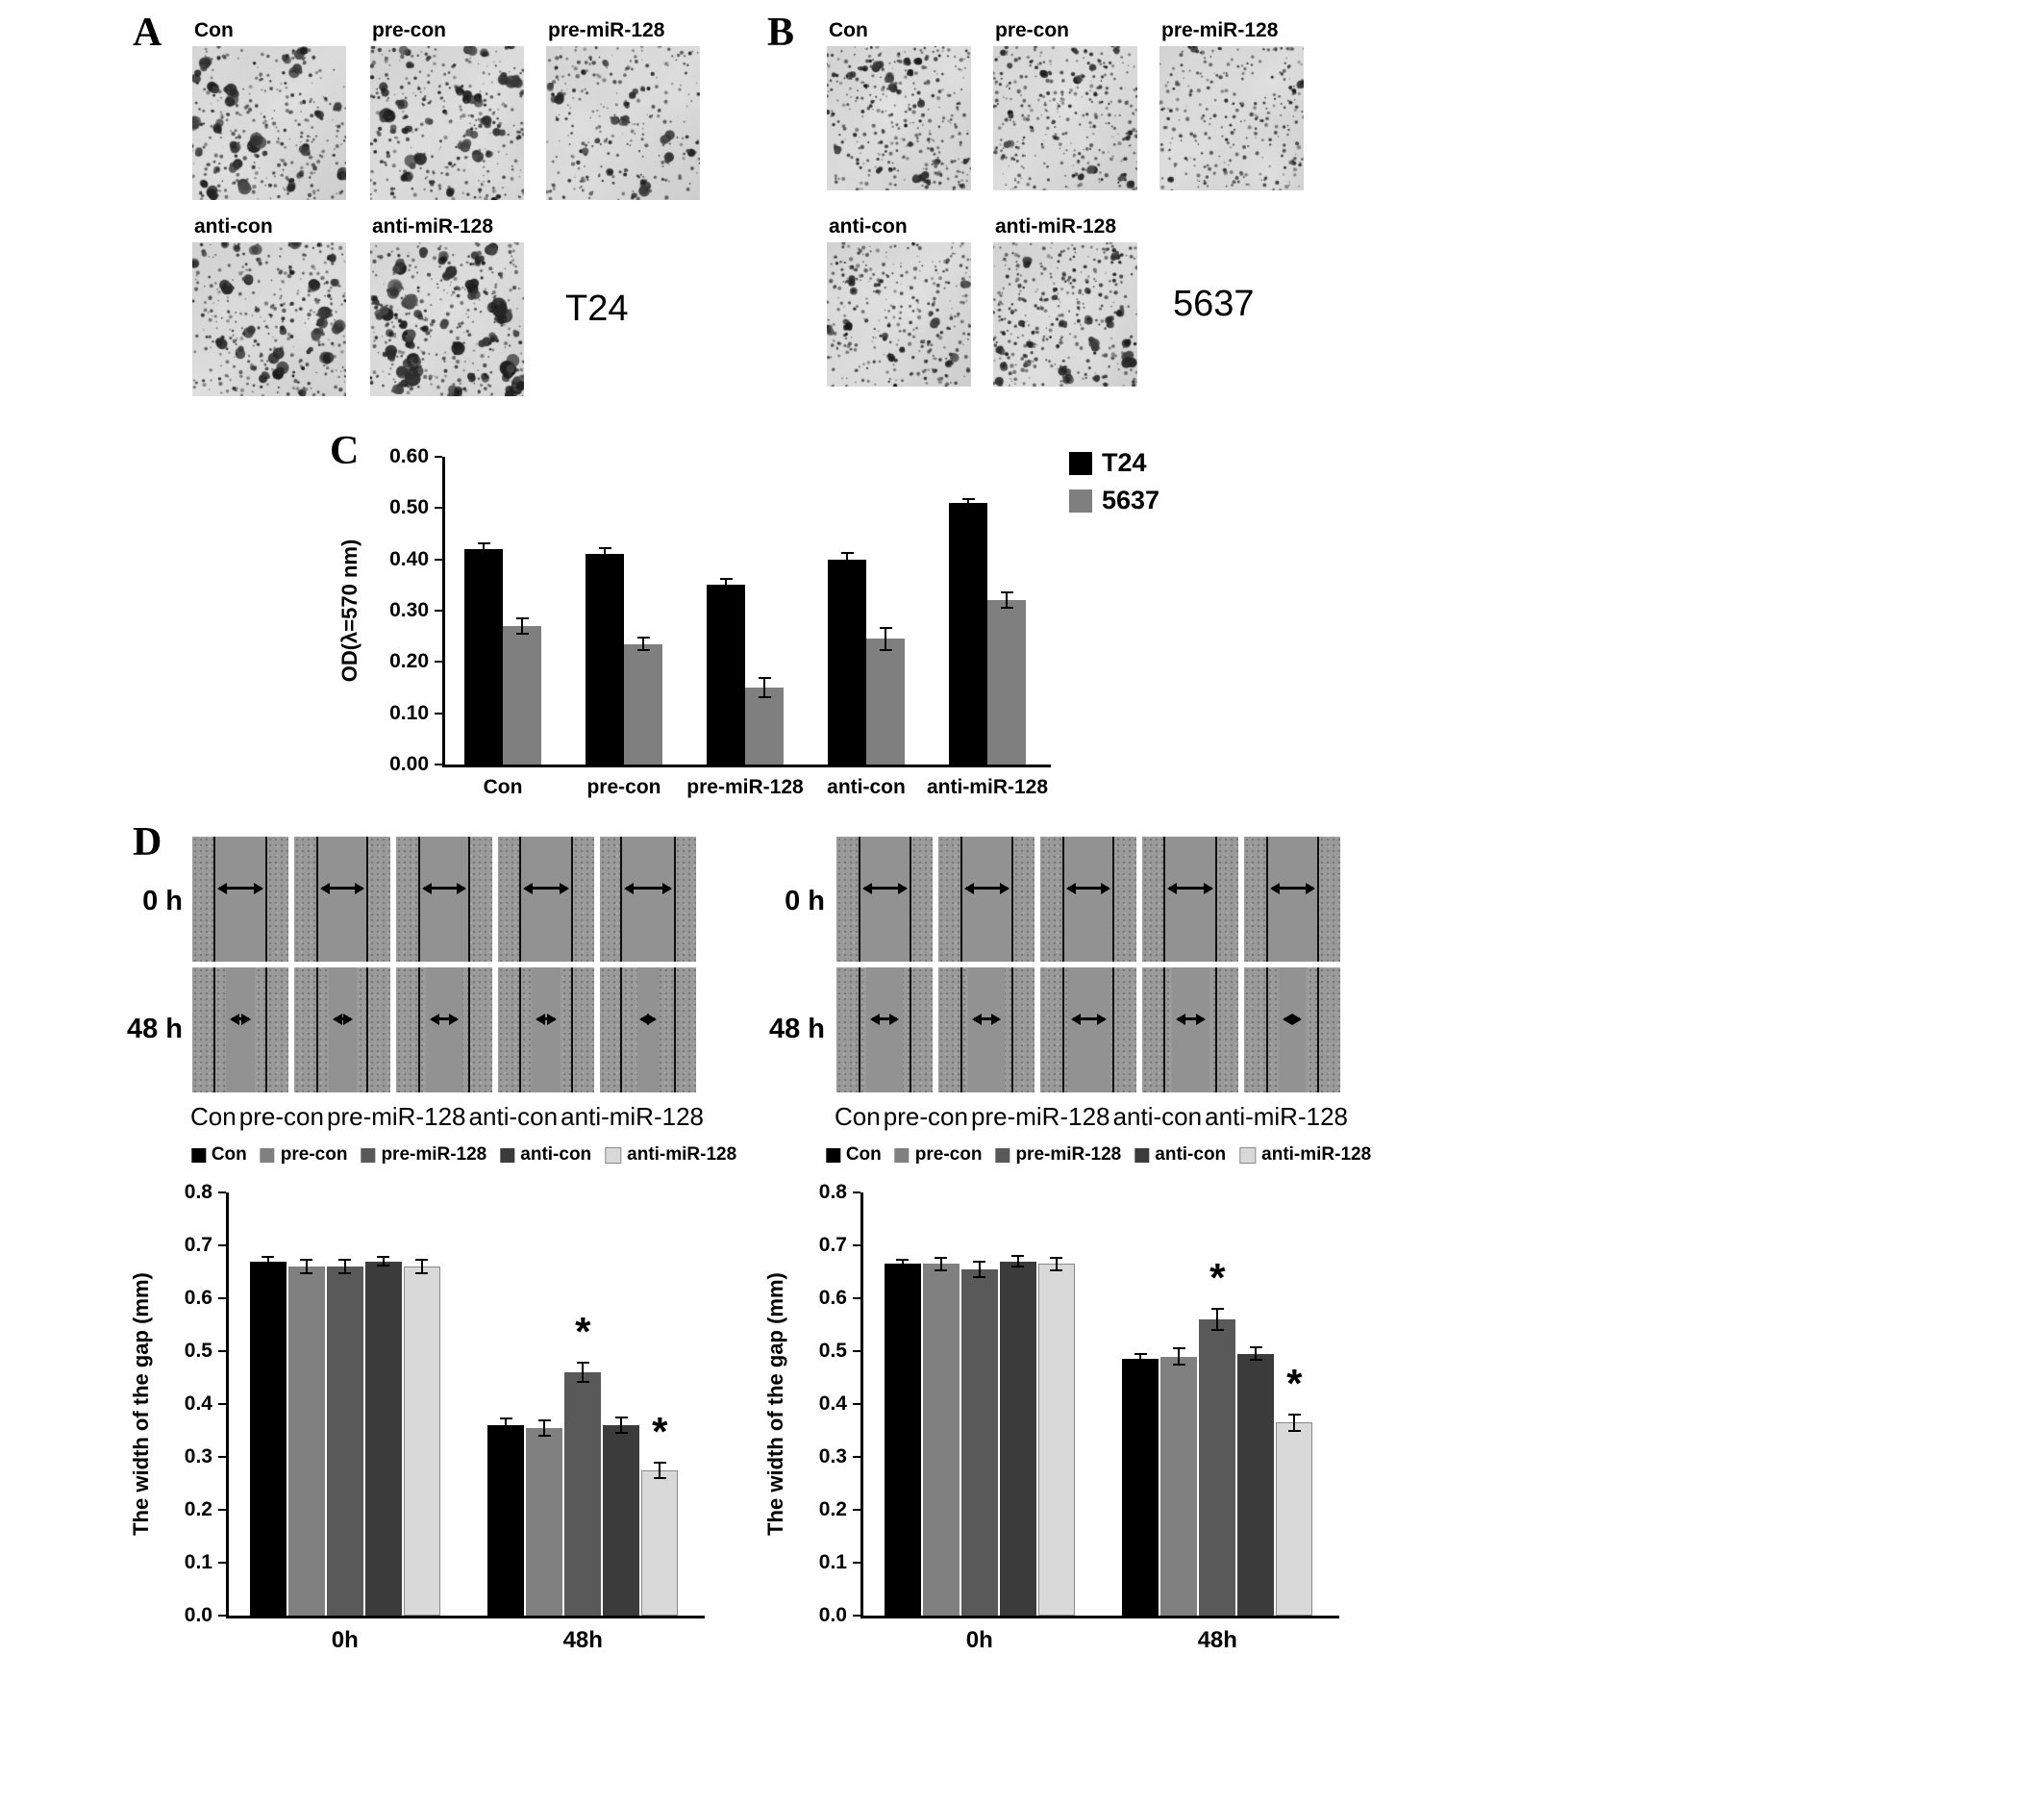 The image size is (2044, 1806). Describe the element at coordinates (746, 612) in the screenshot. I see `plot-area` at that location.